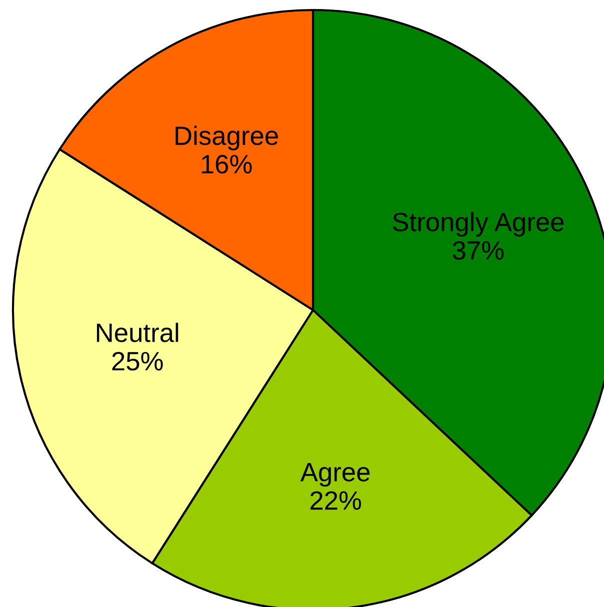 This screenshot has height=607, width=604. What do you see at coordinates (227, 164) in the screenshot?
I see `data-label: 16%` at bounding box center [227, 164].